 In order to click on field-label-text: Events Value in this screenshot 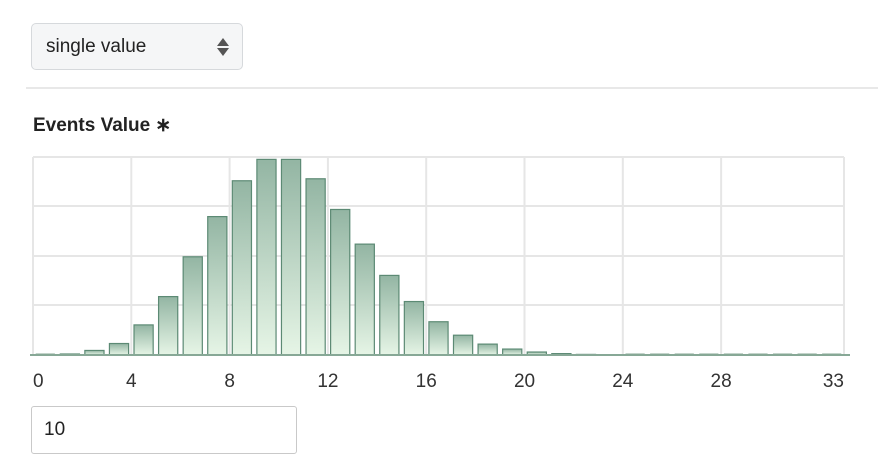, I will do `click(92, 125)`.